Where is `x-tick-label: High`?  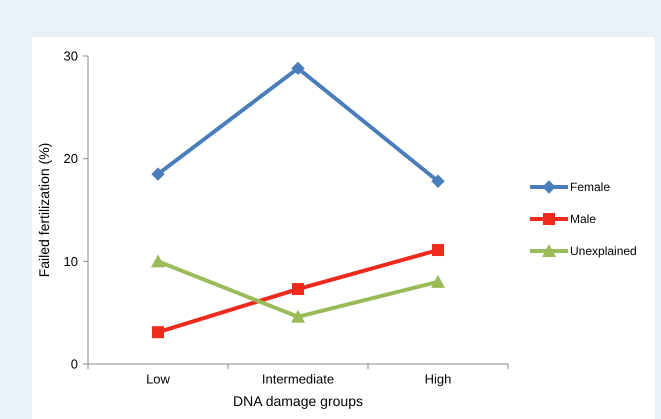
x-tick-label: High is located at coordinates (438, 379).